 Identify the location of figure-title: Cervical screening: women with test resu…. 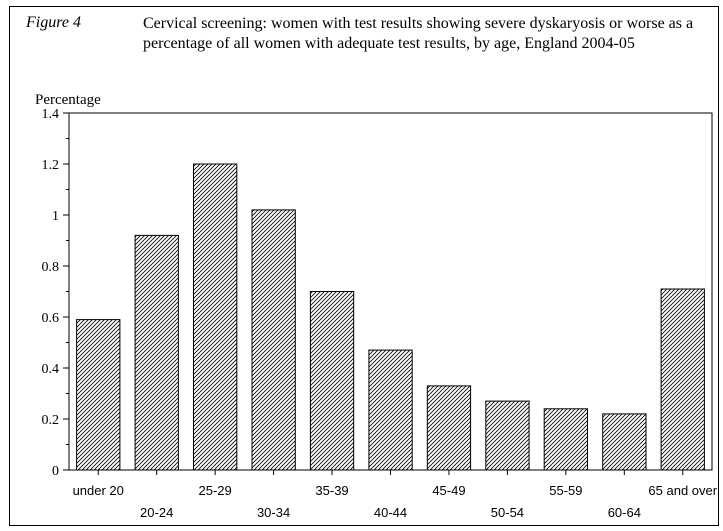
(418, 33).